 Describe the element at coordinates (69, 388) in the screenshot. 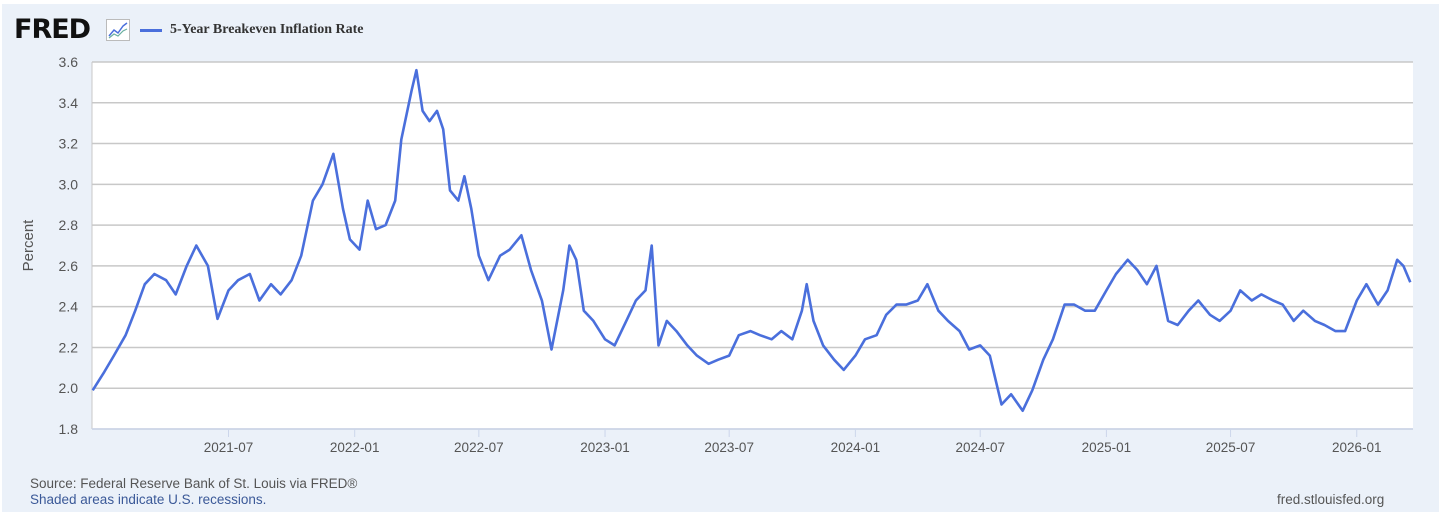

I see `y-tick-label: 2.0` at that location.